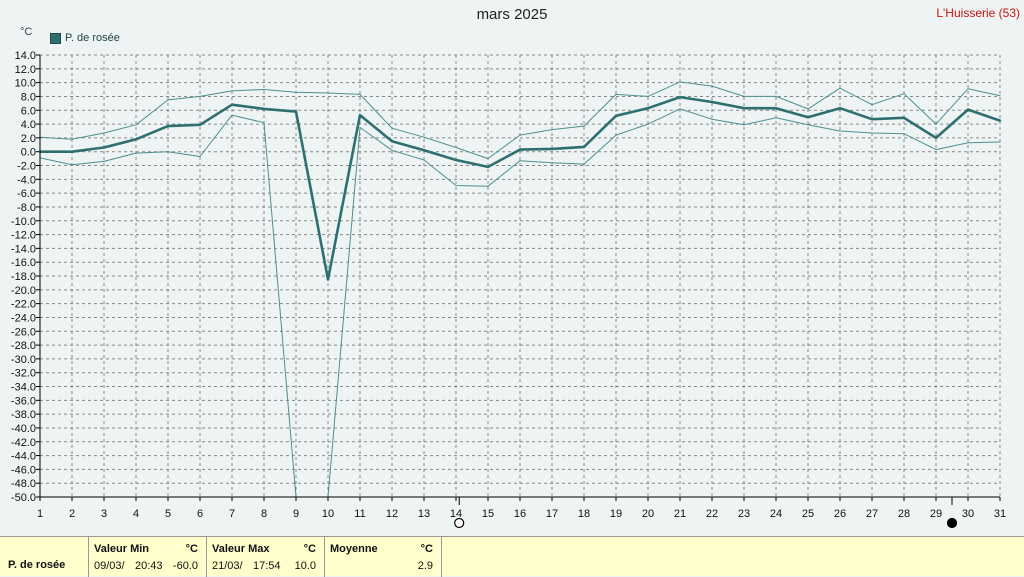  Describe the element at coordinates (354, 549) in the screenshot. I see `stats-avg-header: Moyenne` at that location.